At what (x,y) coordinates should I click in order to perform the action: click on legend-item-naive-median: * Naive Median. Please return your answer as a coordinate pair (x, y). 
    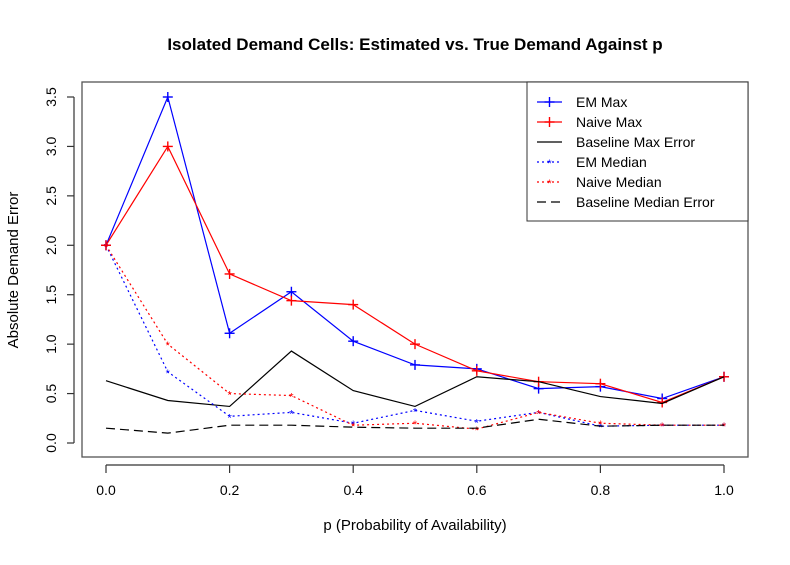
    Looking at the image, I should click on (599, 182).